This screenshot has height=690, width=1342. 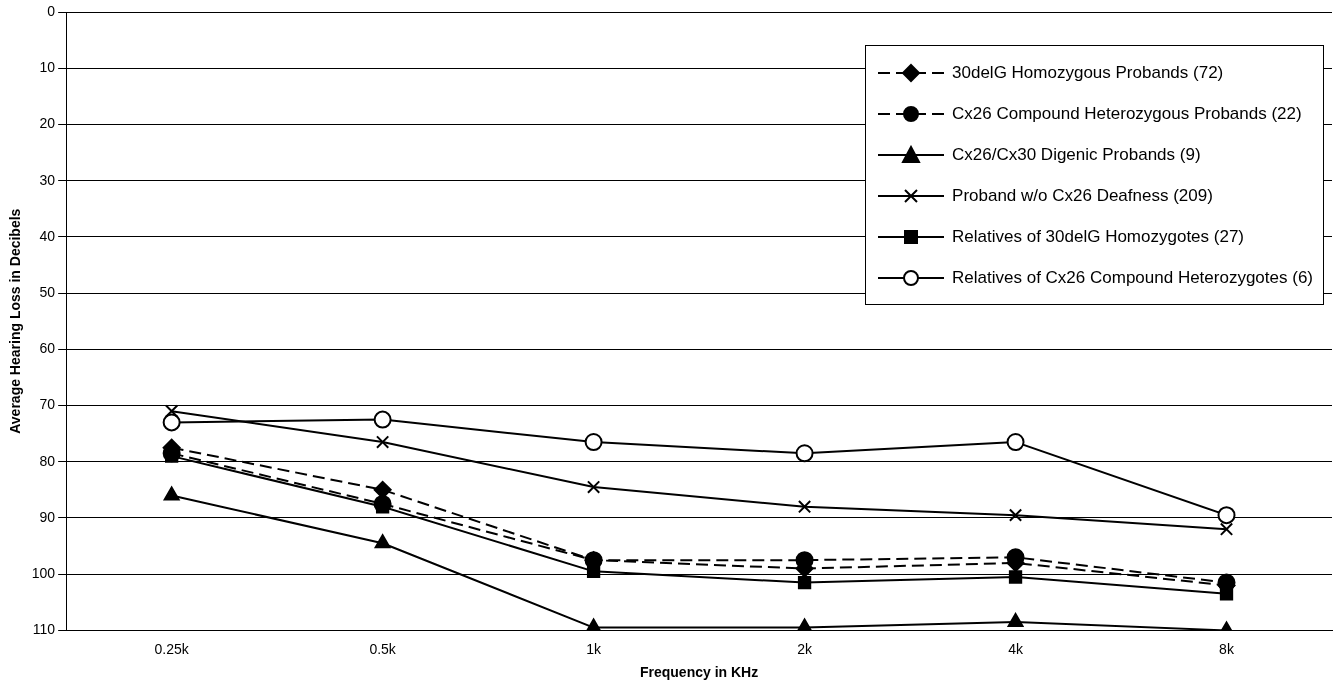 What do you see at coordinates (51, 10) in the screenshot?
I see `y-tick-label: 0` at bounding box center [51, 10].